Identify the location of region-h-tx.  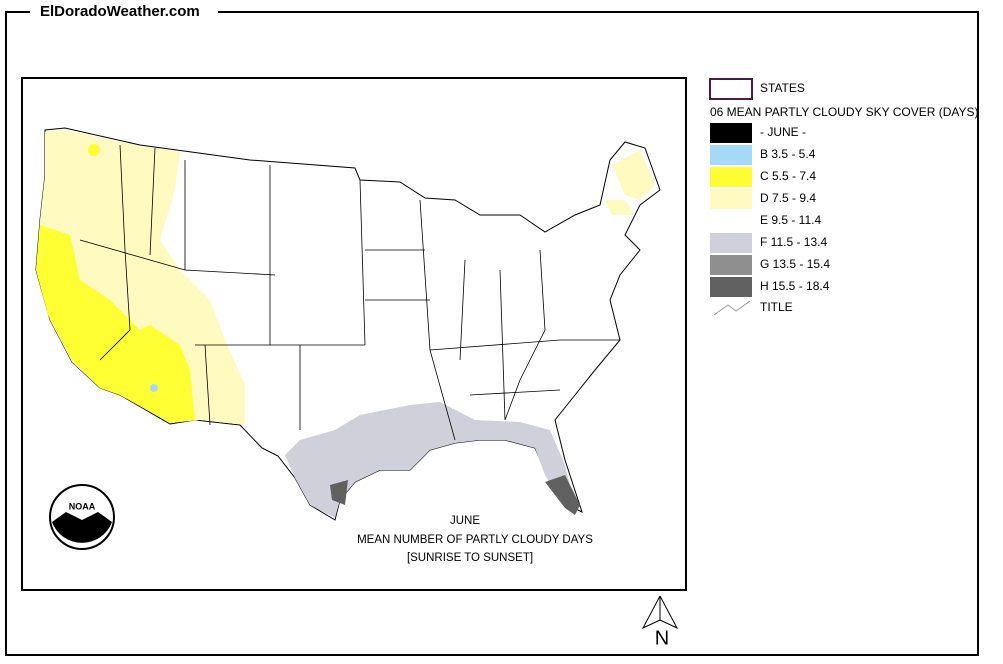
(339, 492).